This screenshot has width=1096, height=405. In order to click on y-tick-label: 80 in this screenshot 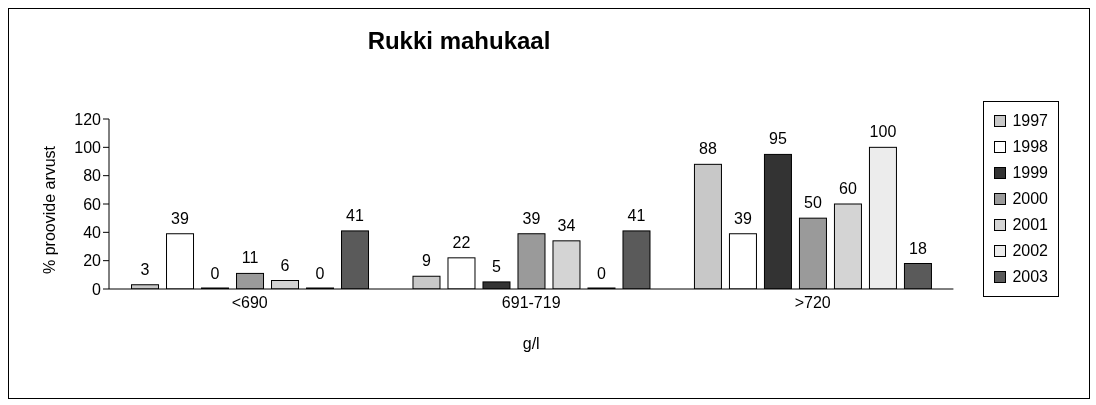, I will do `click(92, 176)`.